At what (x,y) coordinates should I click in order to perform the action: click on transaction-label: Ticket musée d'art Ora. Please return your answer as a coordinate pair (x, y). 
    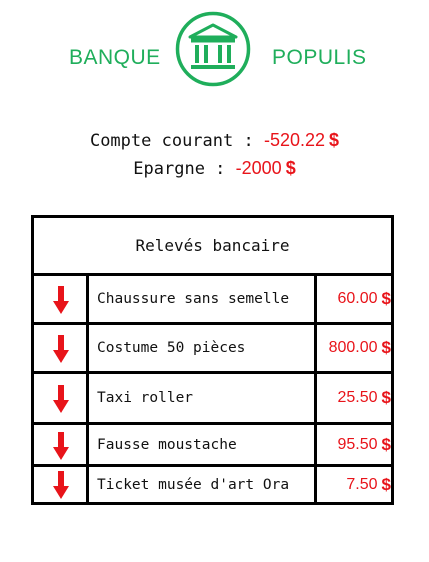
    Looking at the image, I should click on (203, 484).